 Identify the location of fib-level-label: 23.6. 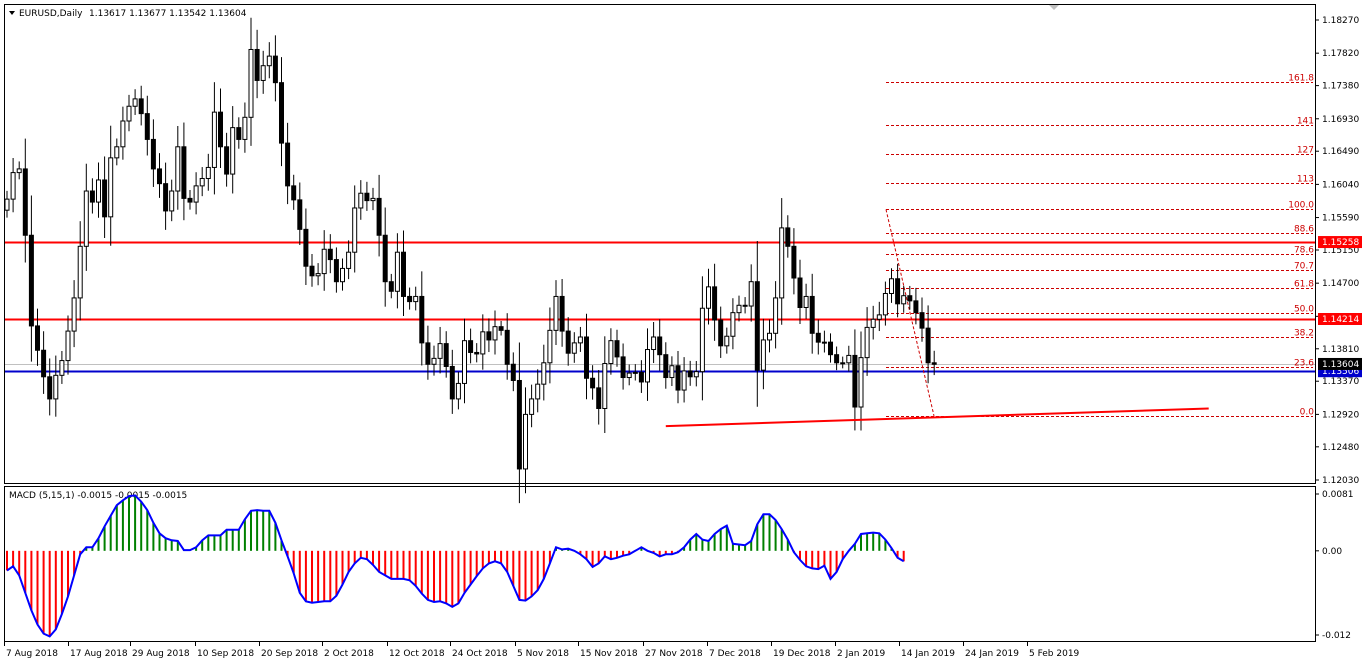
(1304, 364).